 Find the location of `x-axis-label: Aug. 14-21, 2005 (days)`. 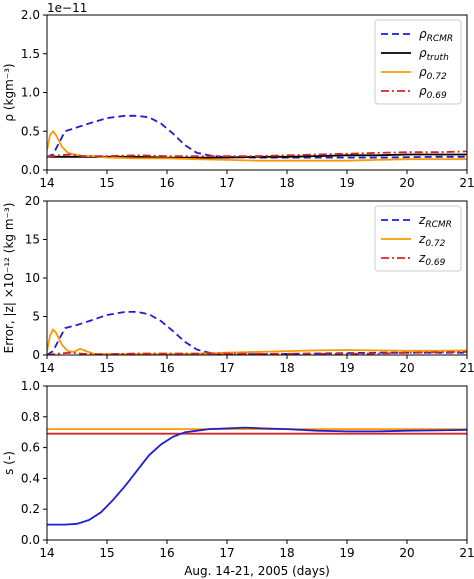

x-axis-label: Aug. 14-21, 2005 (days) is located at coordinates (257, 571).